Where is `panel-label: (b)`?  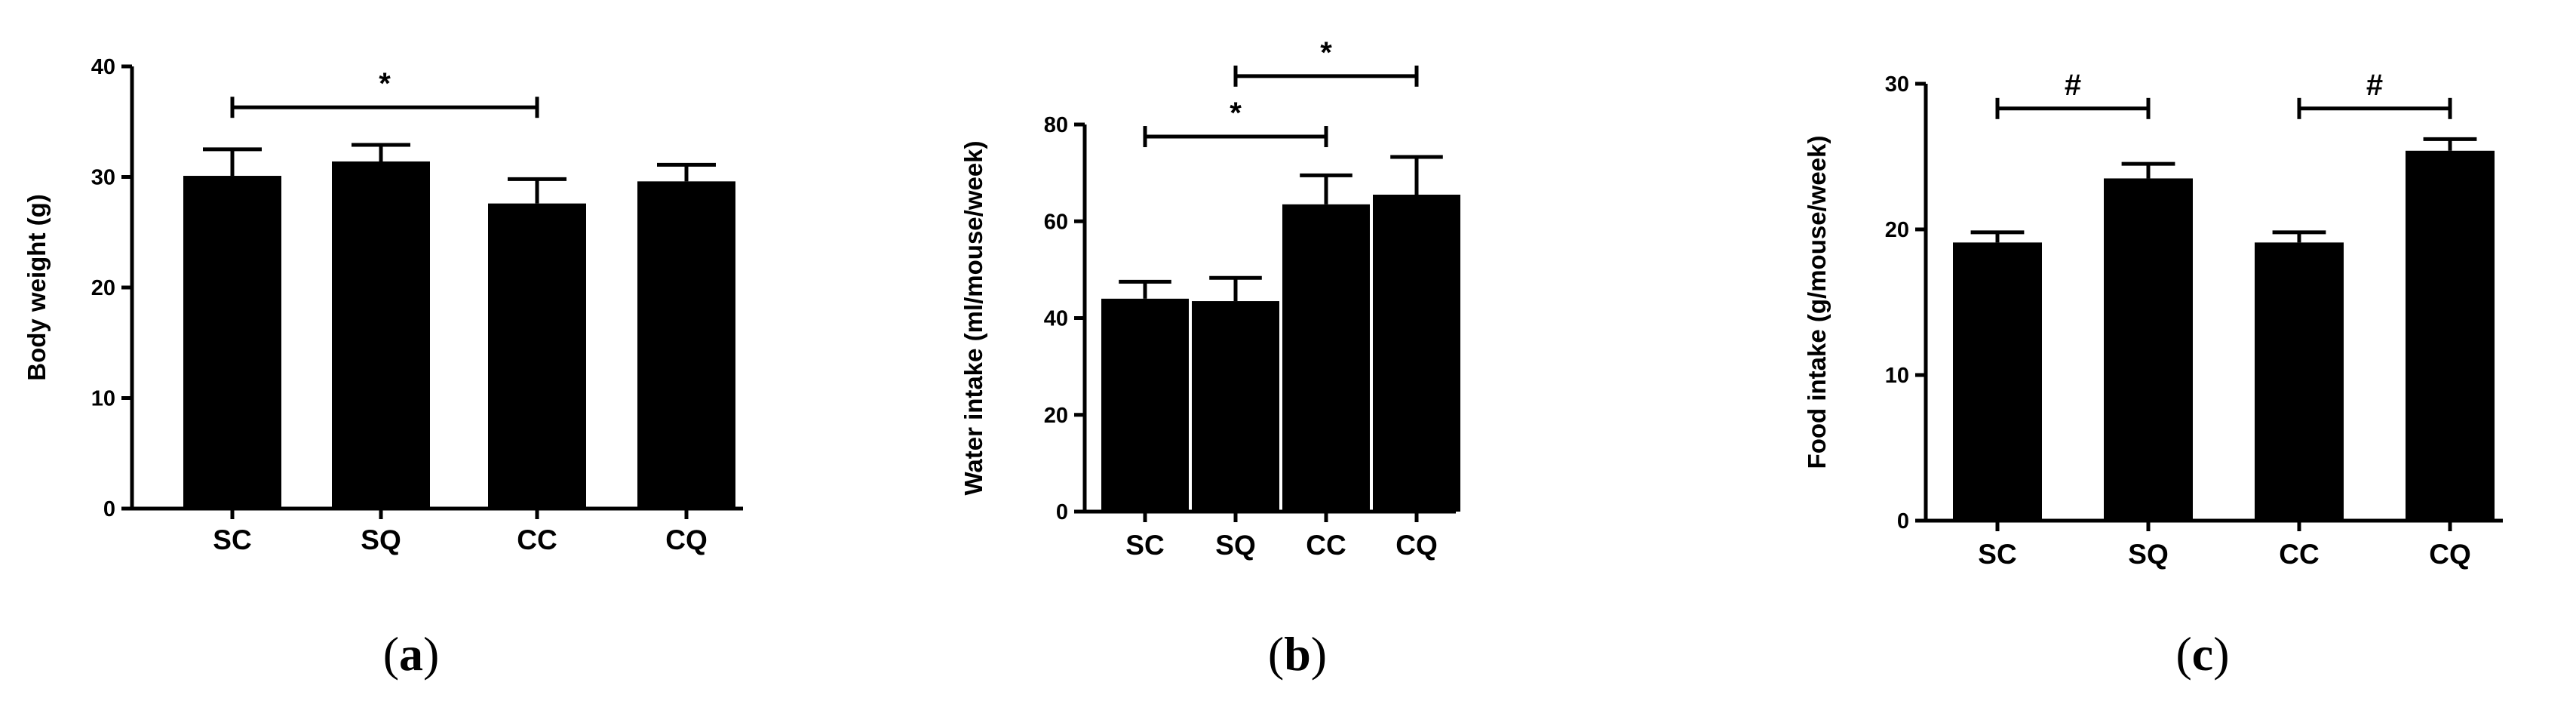 panel-label: (b) is located at coordinates (1297, 654).